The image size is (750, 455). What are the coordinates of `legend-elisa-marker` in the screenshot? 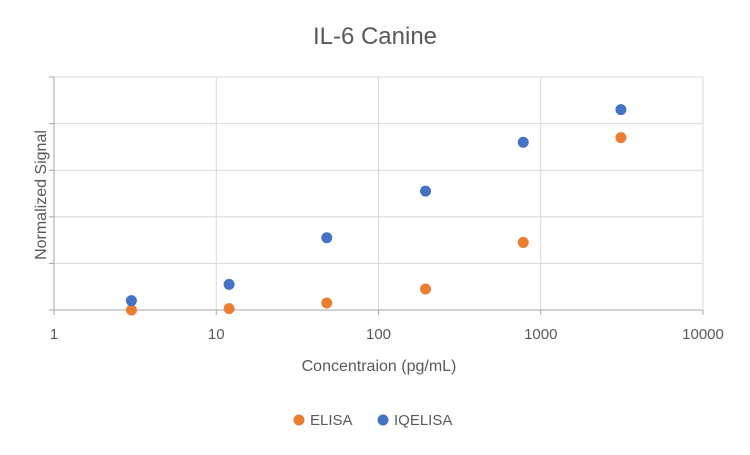 It's located at (299, 420).